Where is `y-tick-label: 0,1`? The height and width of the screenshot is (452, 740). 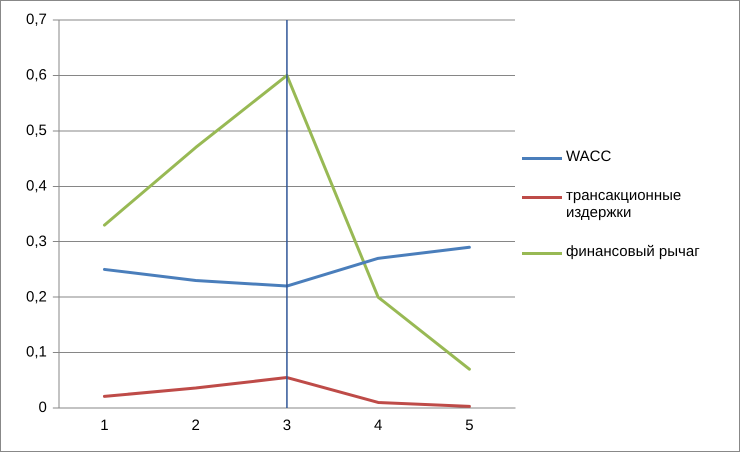
y-tick-label: 0,1 is located at coordinates (36, 352).